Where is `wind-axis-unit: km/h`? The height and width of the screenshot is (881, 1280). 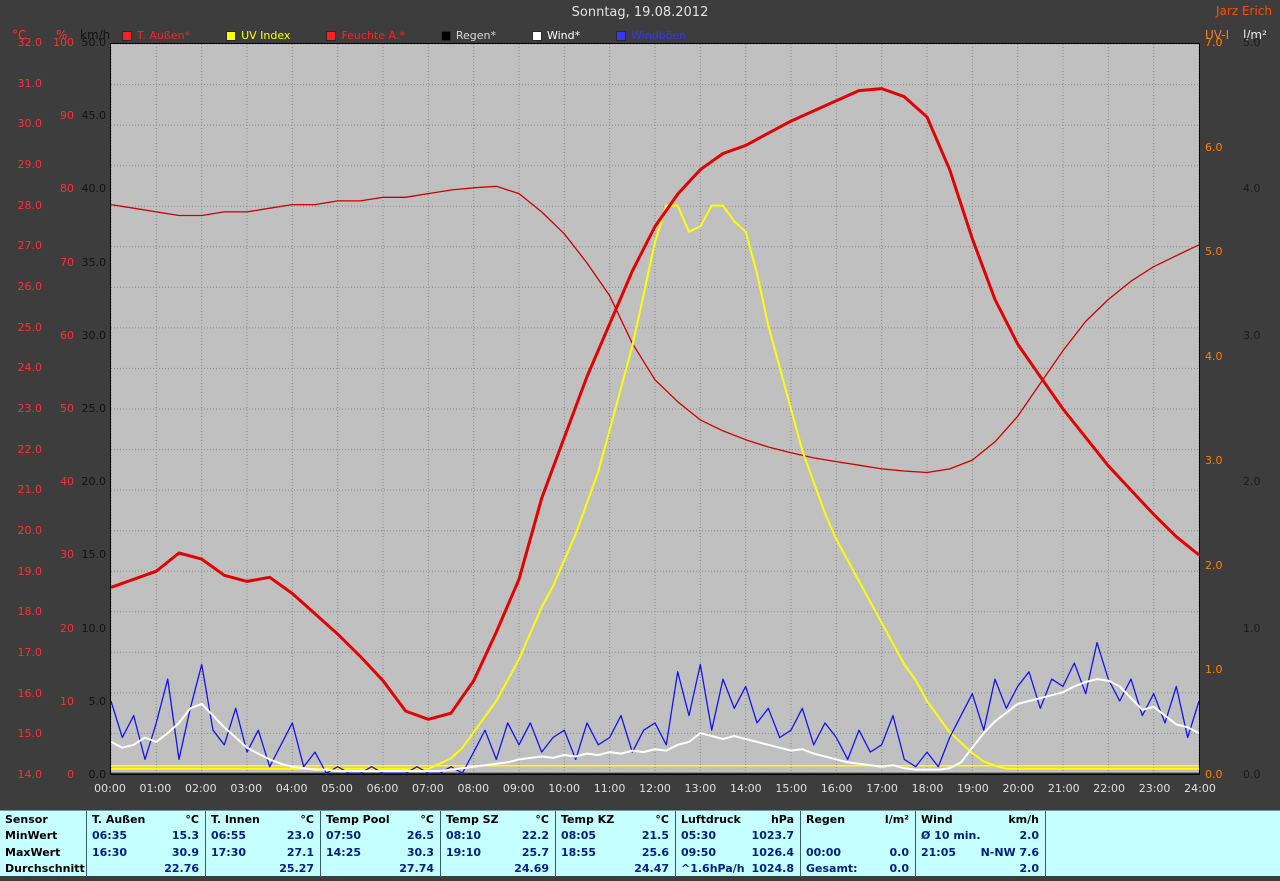
wind-axis-unit: km/h is located at coordinates (95, 35).